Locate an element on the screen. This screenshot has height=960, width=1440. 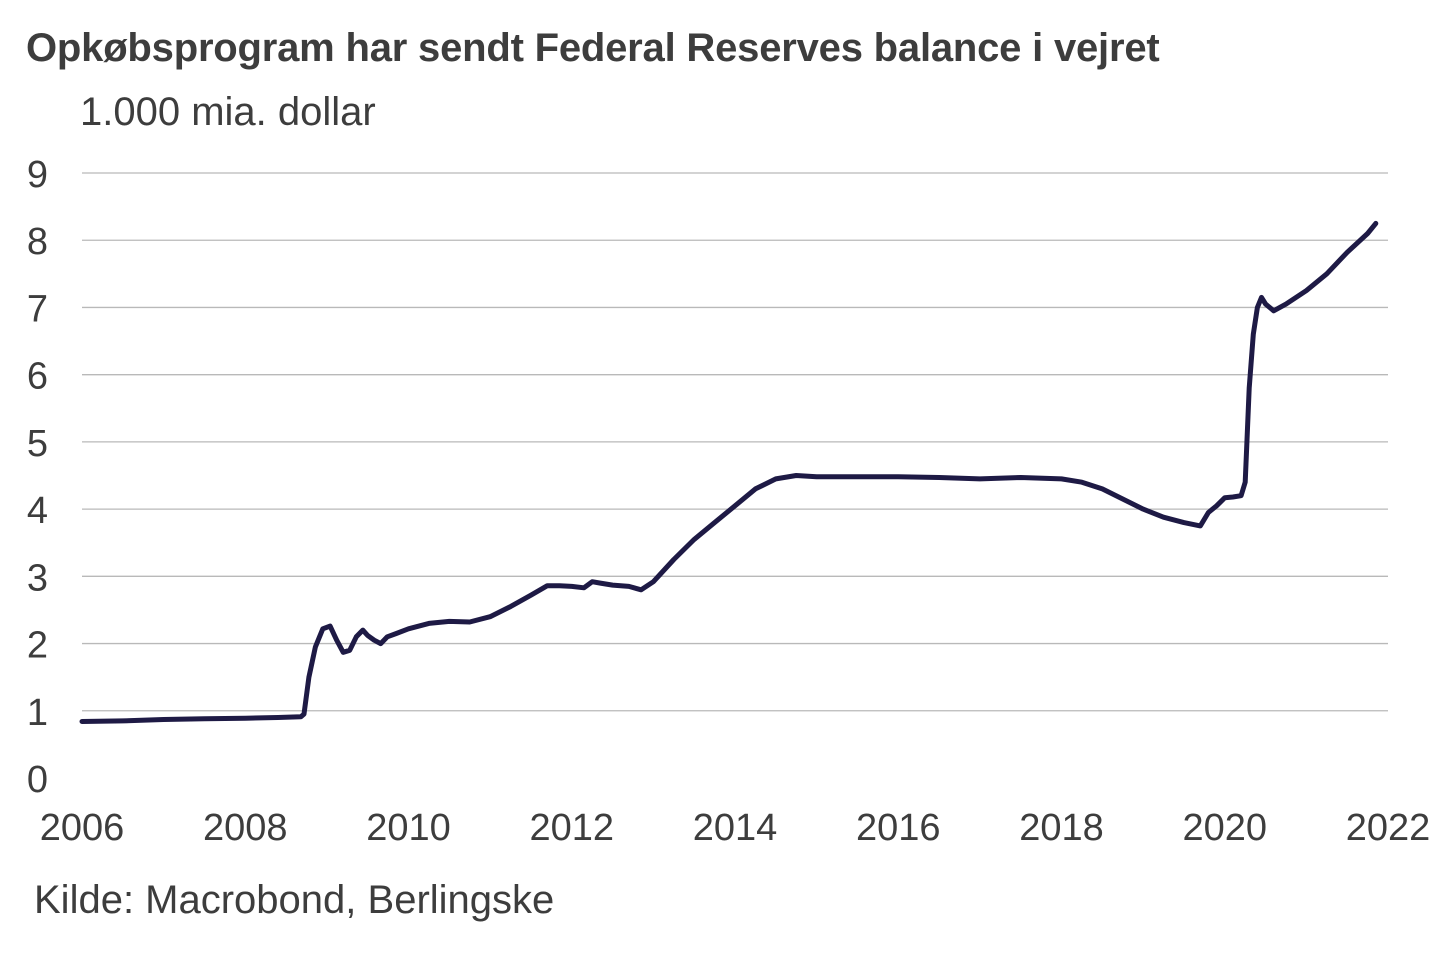
y-tick-label-6: 6 is located at coordinates (37, 377).